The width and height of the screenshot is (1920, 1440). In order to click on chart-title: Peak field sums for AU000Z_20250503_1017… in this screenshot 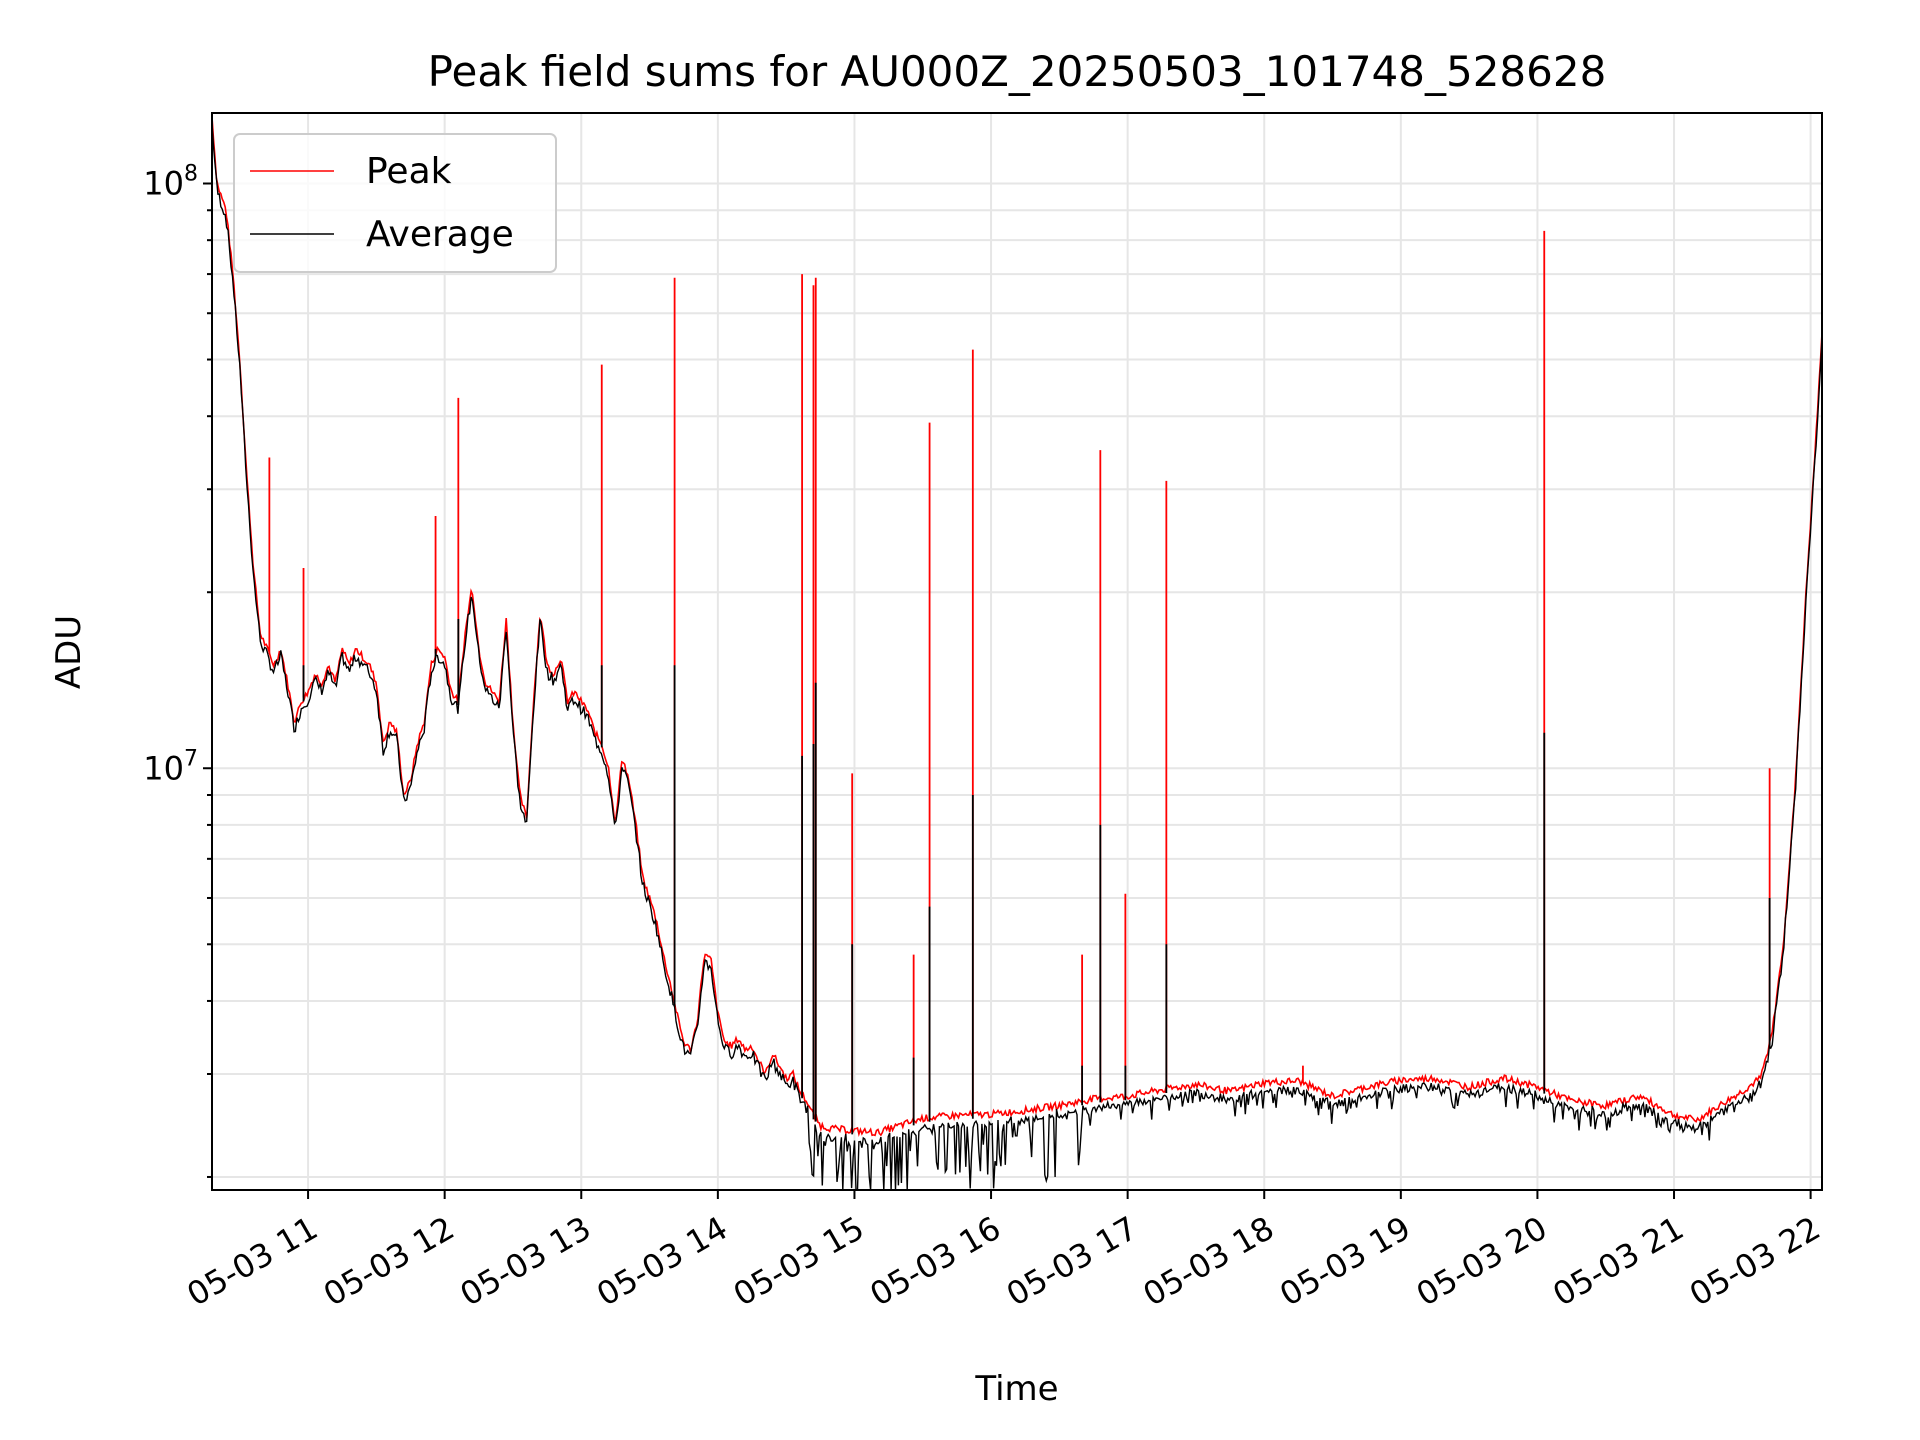, I will do `click(1017, 71)`.